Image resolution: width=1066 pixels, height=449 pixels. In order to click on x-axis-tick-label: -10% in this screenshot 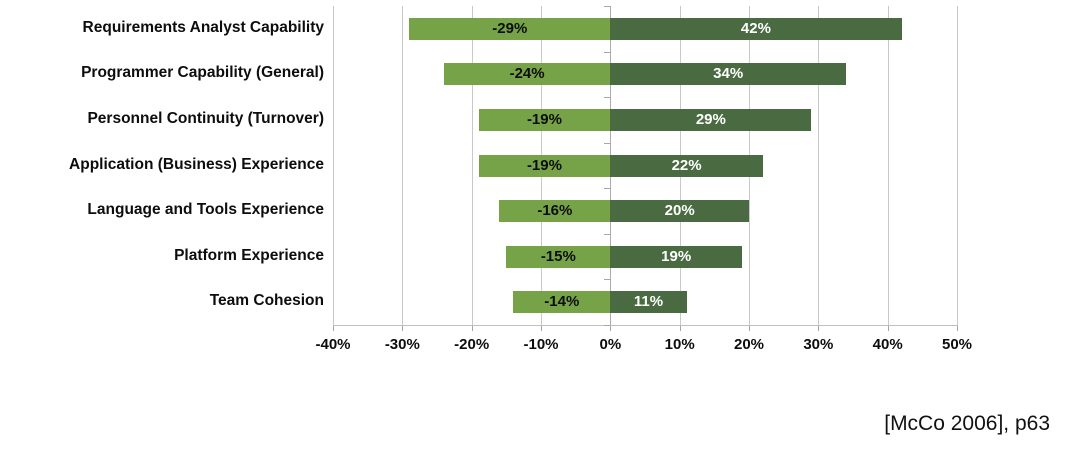, I will do `click(541, 344)`.